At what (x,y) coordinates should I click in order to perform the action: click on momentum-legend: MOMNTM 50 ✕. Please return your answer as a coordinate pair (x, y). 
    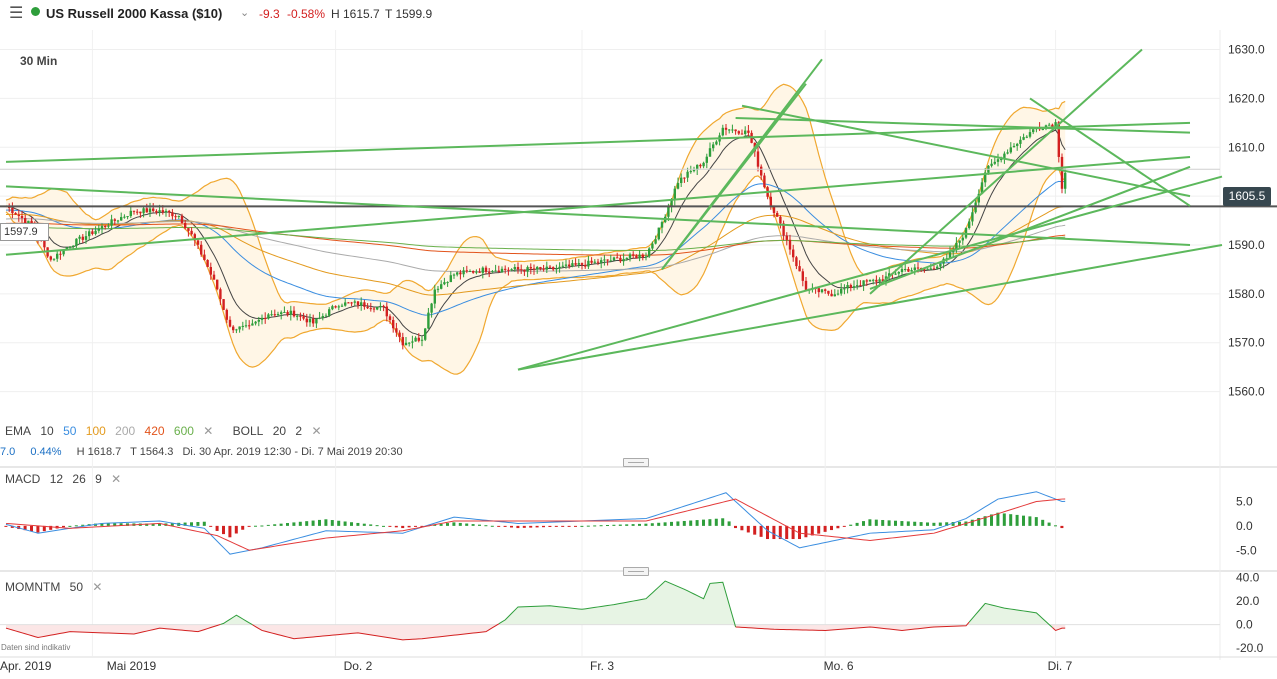
    Looking at the image, I should click on (56, 587).